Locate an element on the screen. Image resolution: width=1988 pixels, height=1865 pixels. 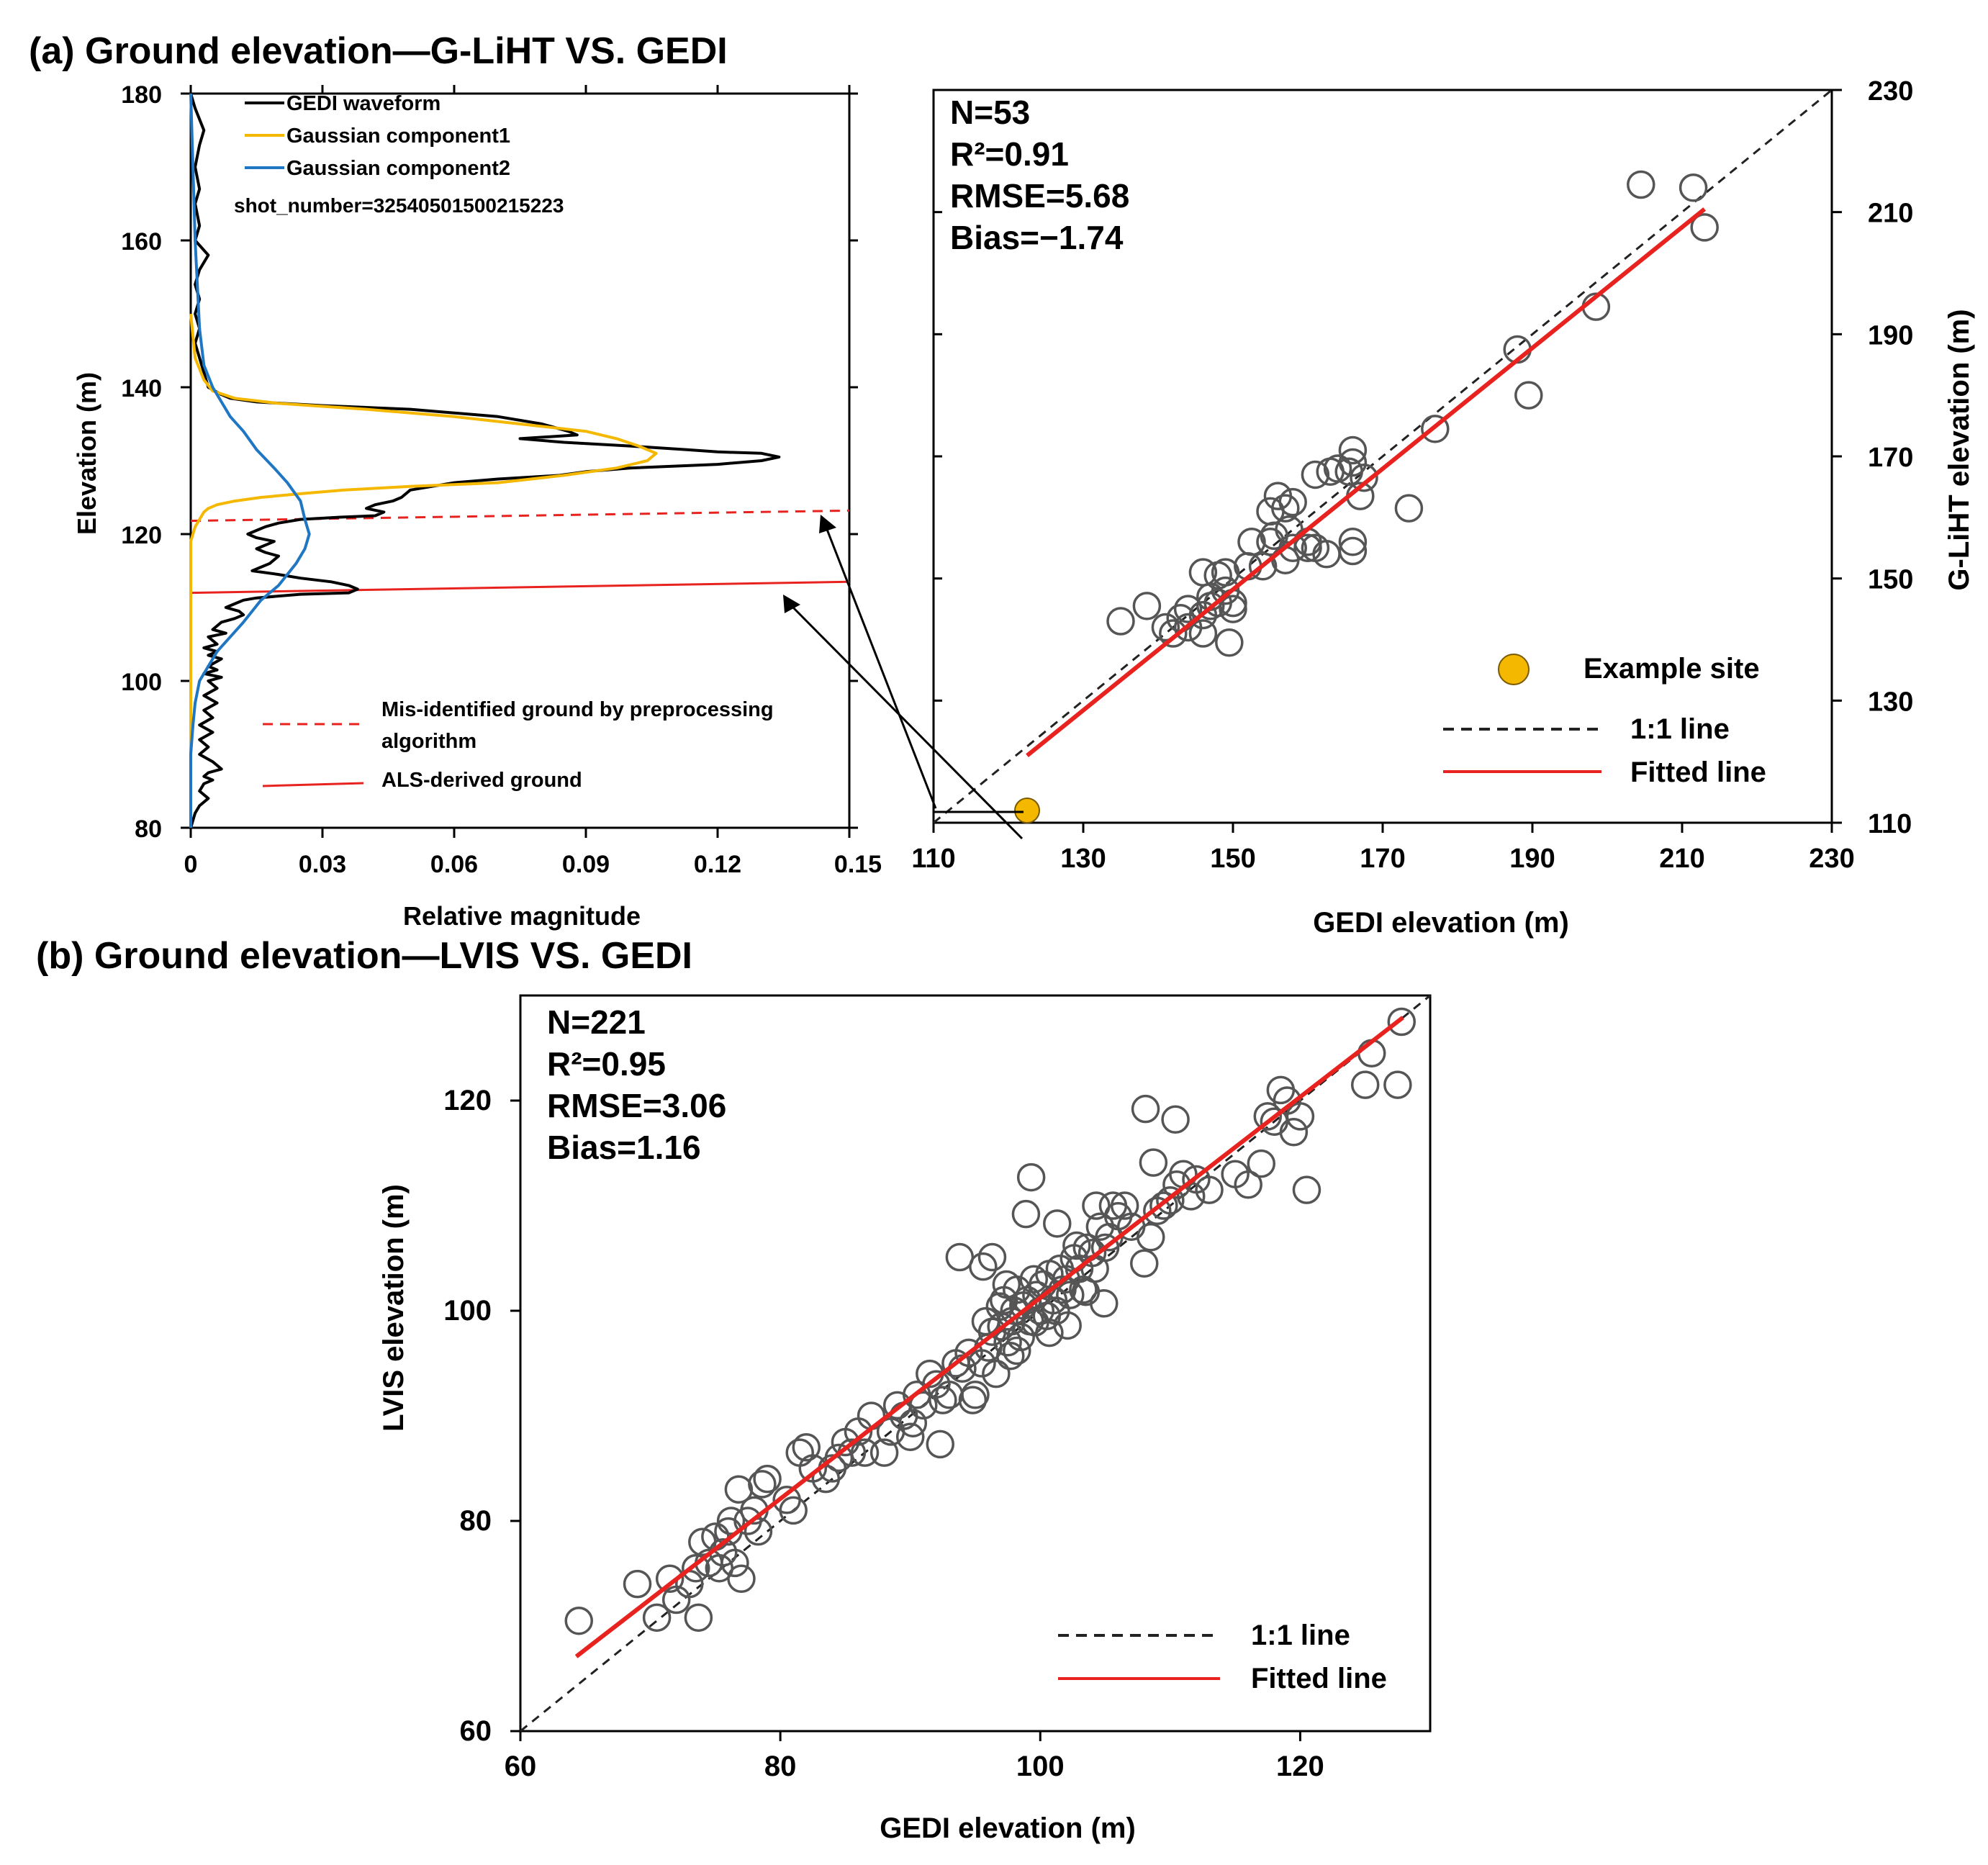
lvis-y-tick-label: 60 is located at coordinates (476, 1731).